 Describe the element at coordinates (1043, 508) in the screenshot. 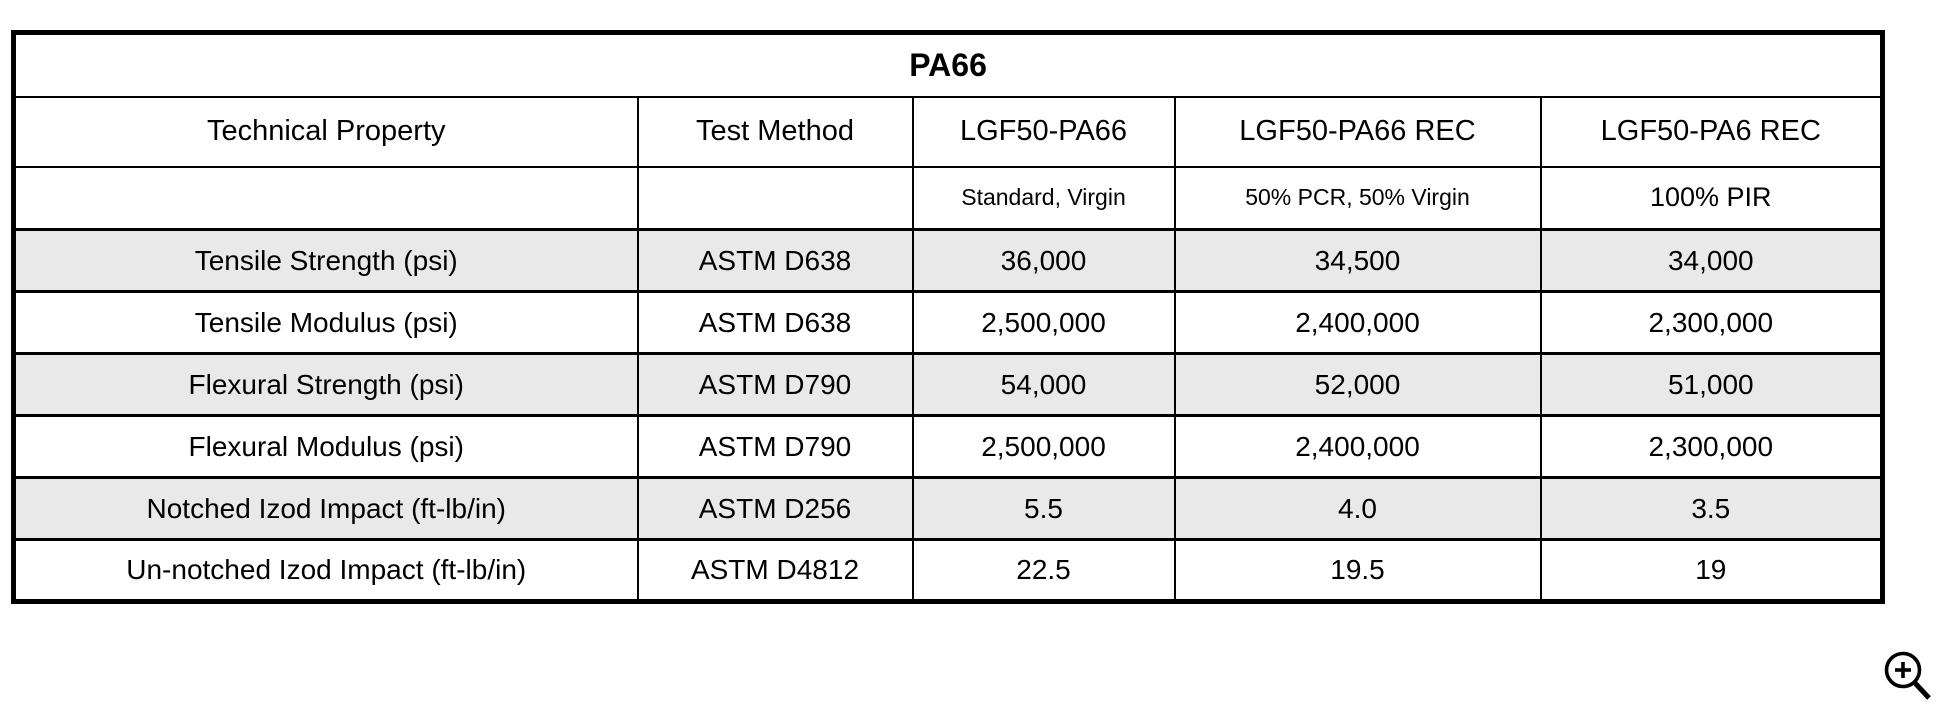

I see `value-cell: 5.5` at that location.